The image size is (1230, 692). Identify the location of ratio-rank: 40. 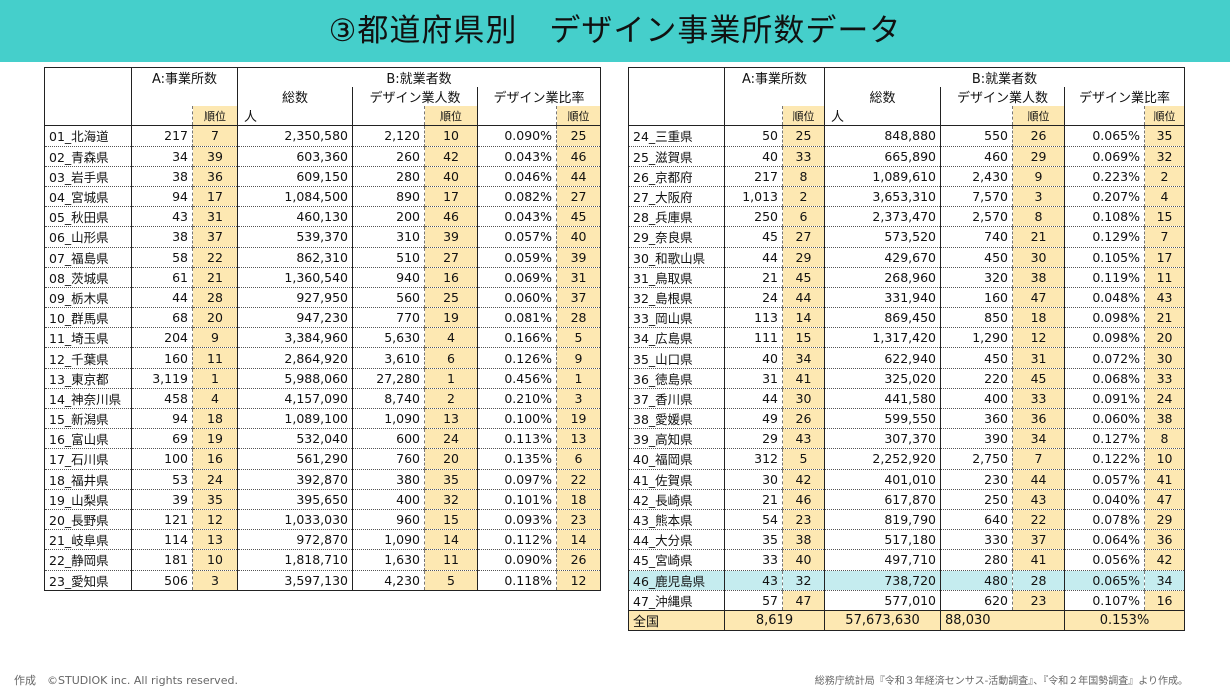
(579, 237).